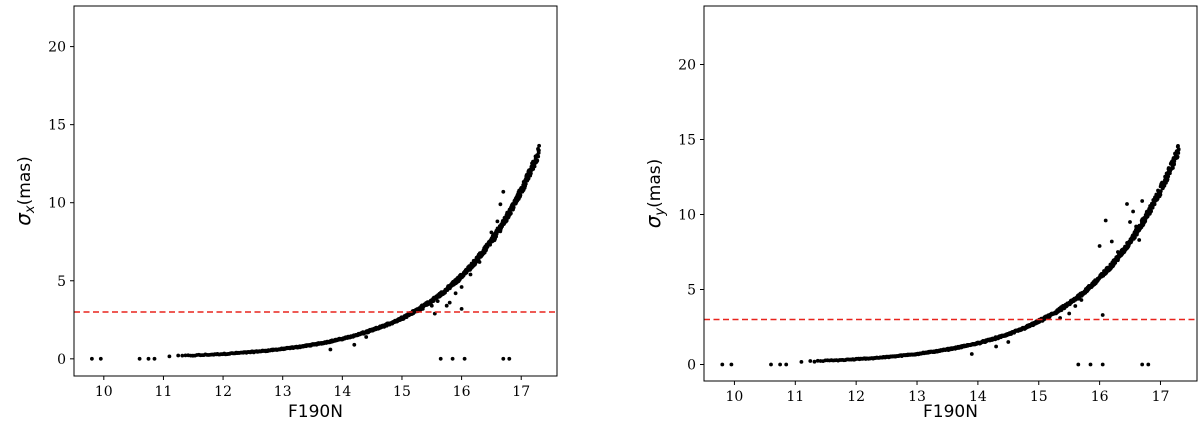 This screenshot has height=427, width=1200. I want to click on y-axis-label: σy(mas), so click(654, 194).